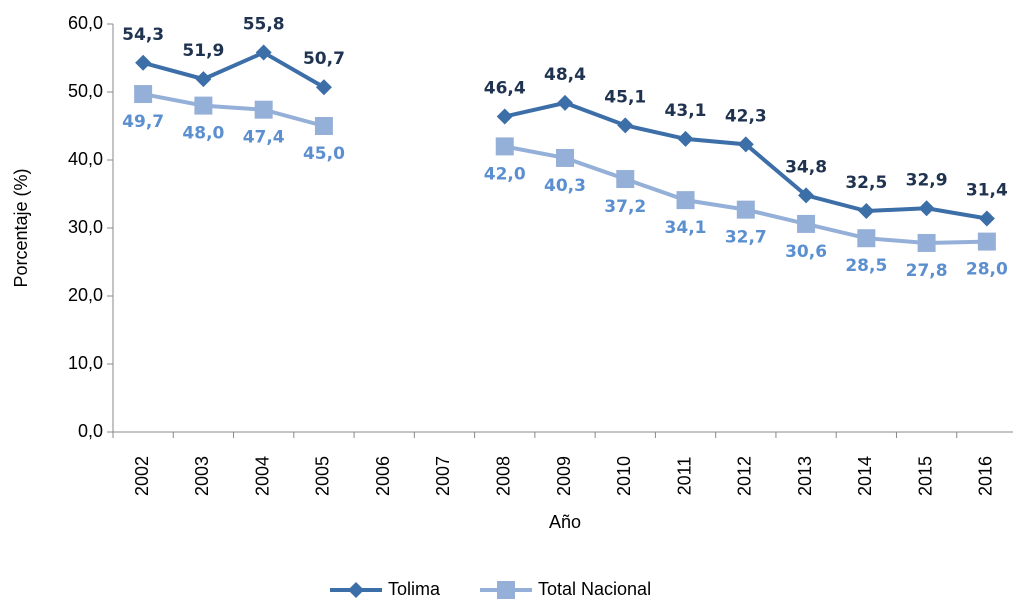 The height and width of the screenshot is (600, 1013). I want to click on value-label: 40,3, so click(565, 186).